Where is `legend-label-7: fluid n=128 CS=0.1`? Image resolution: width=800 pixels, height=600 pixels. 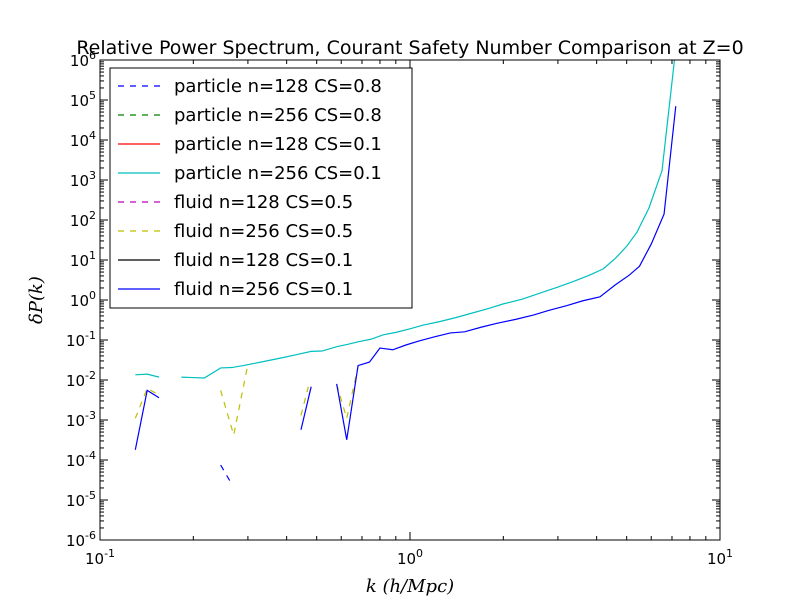
legend-label-7: fluid n=128 CS=0.1 is located at coordinates (263, 260).